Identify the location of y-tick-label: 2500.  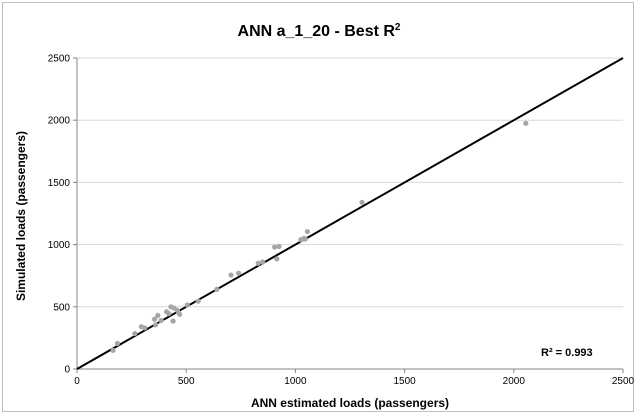
(59, 59).